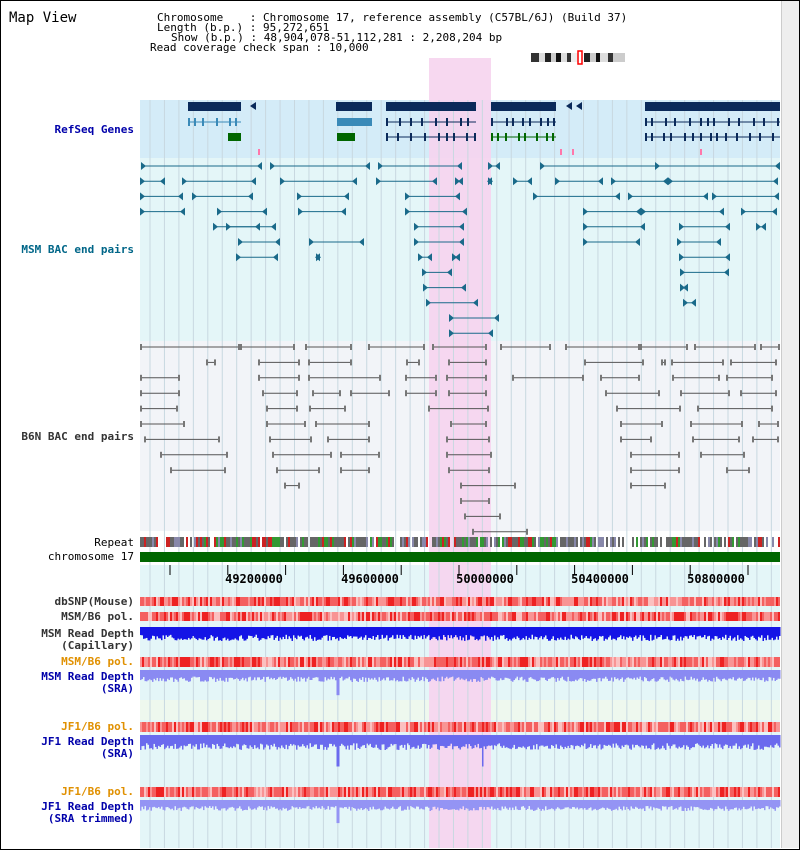 The height and width of the screenshot is (850, 800). I want to click on refseq-gene-track, so click(484, 128).